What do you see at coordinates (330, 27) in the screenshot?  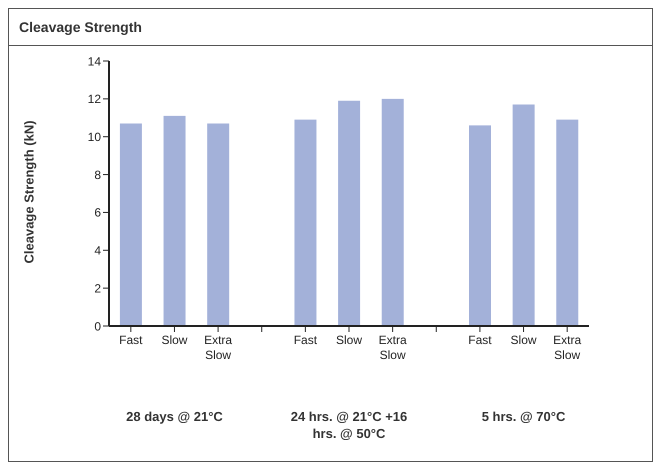 I see `chart-title: Cleavage Strength` at bounding box center [330, 27].